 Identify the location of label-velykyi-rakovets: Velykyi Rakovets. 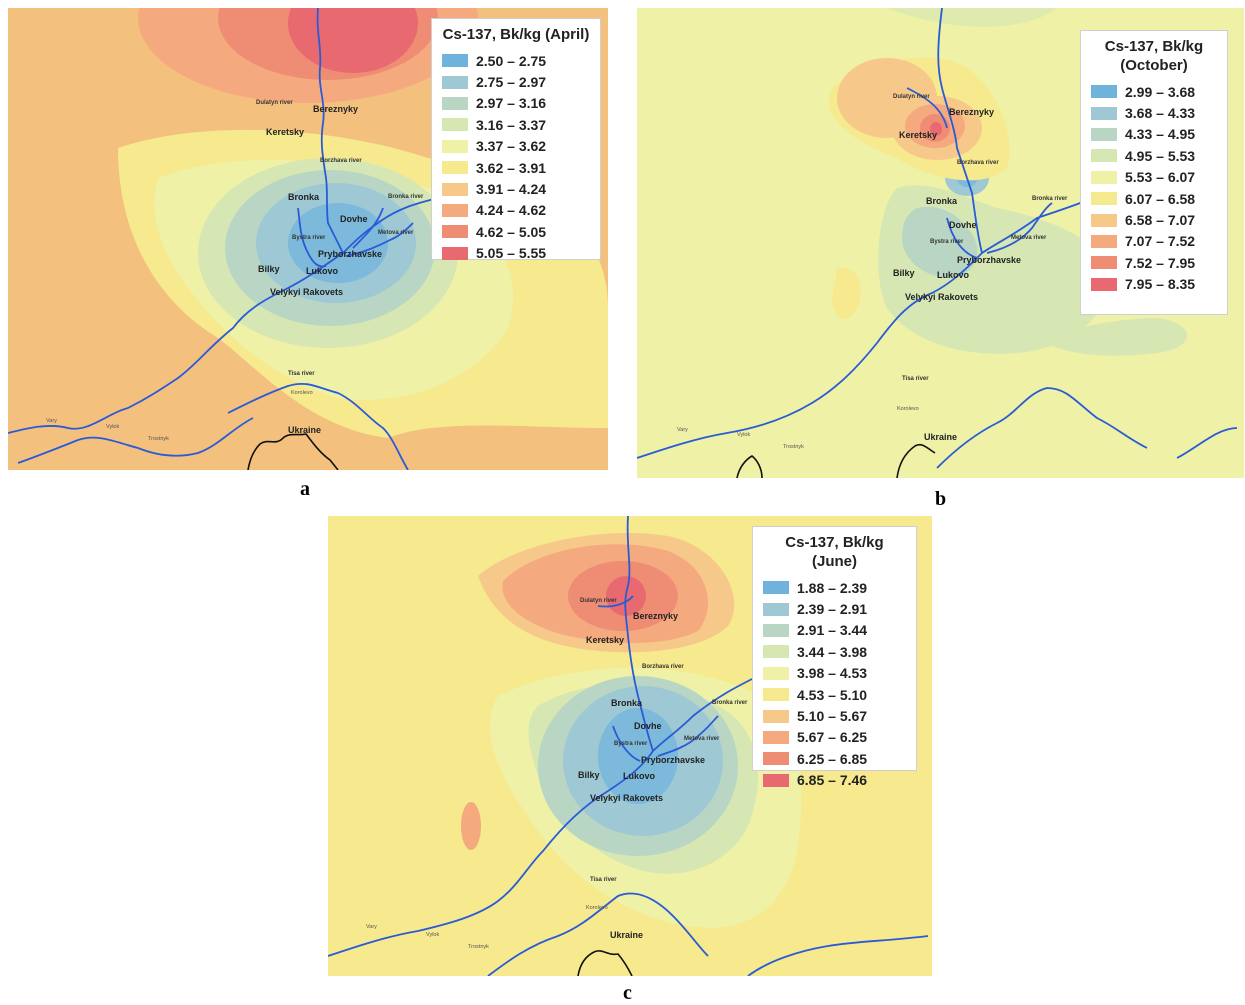
(626, 798).